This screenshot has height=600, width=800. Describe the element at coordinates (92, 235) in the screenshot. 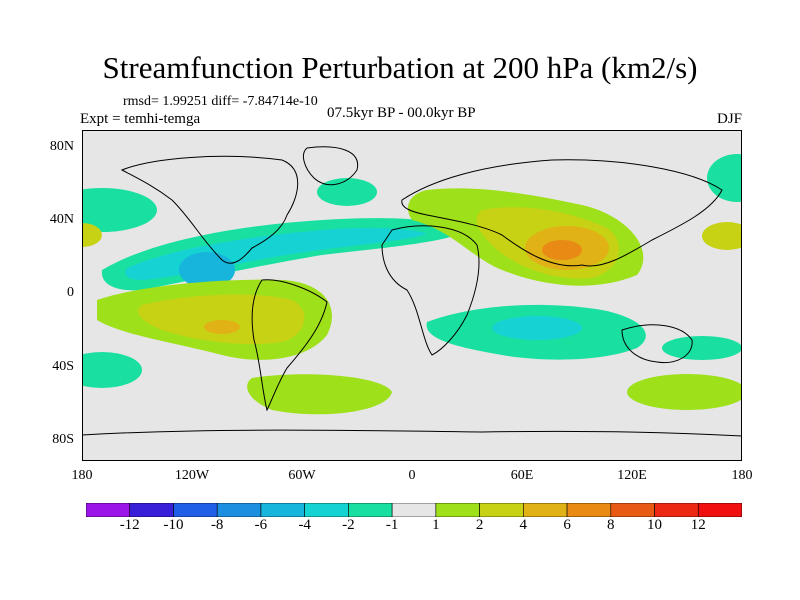

I see `contour-positive-west-edge` at that location.